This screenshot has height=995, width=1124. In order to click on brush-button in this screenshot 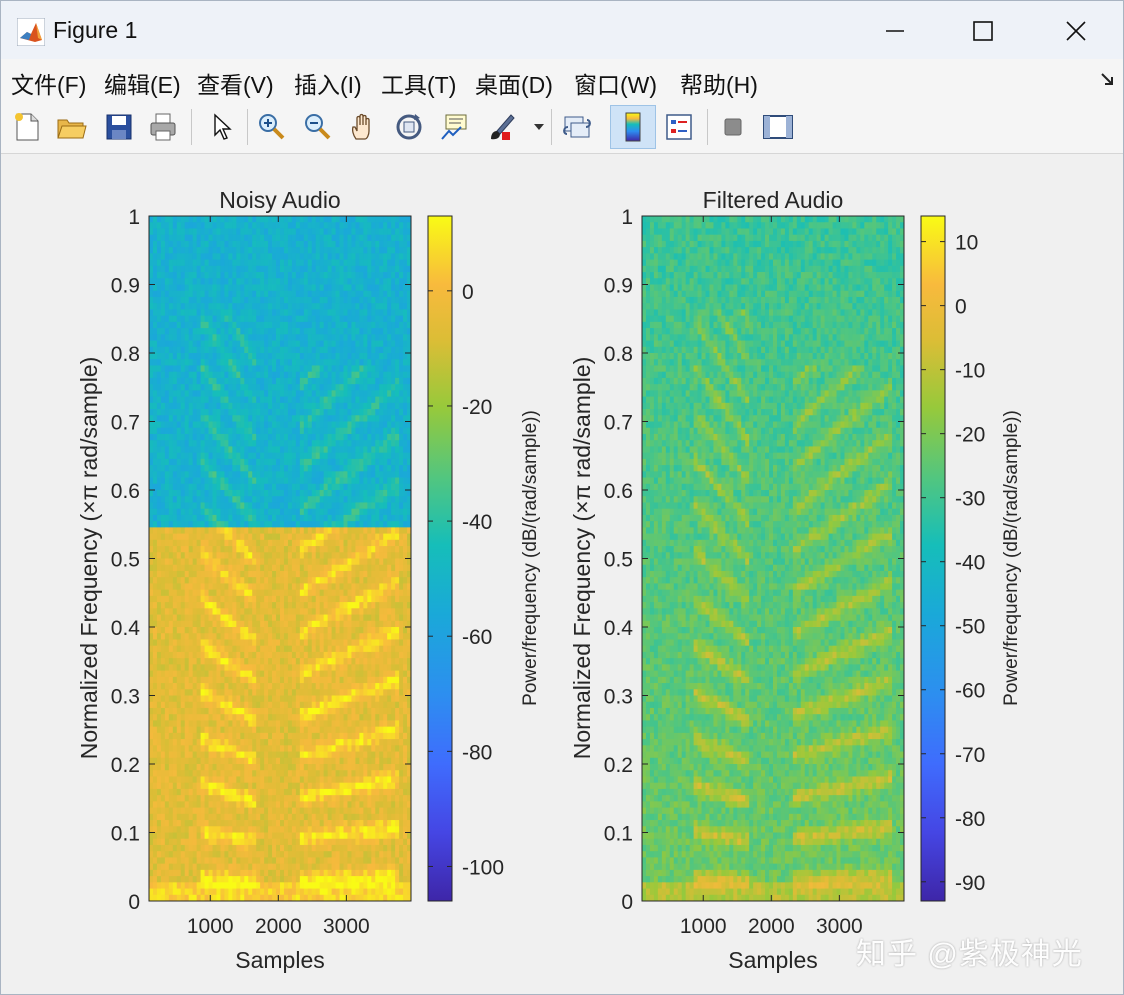, I will do `click(501, 127)`.